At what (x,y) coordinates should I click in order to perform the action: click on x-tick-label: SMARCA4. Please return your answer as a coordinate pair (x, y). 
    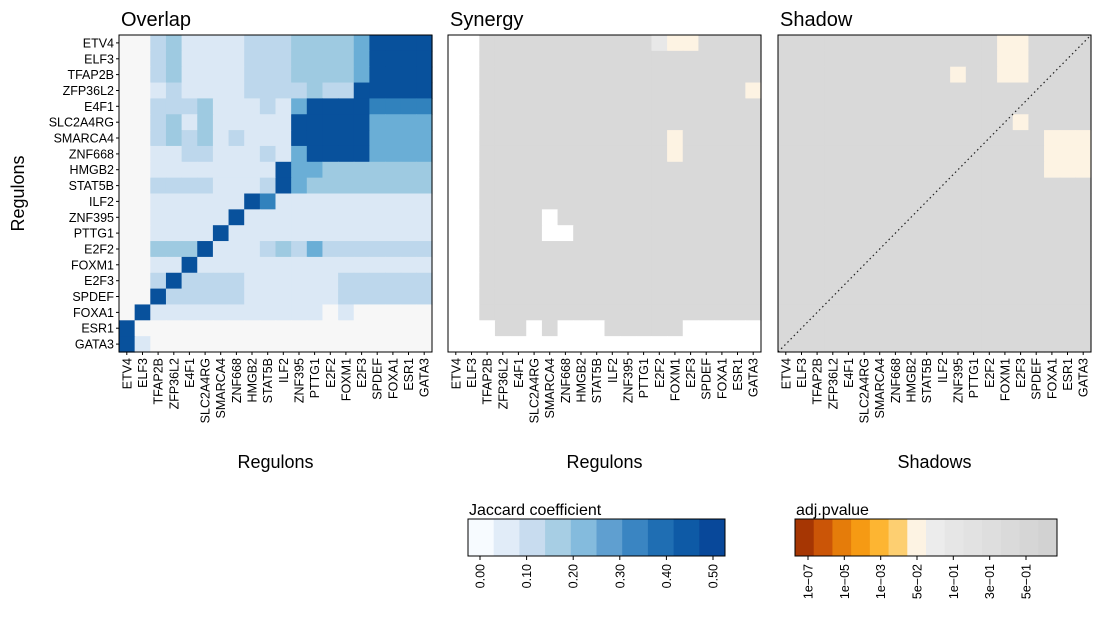
    Looking at the image, I should click on (221, 388).